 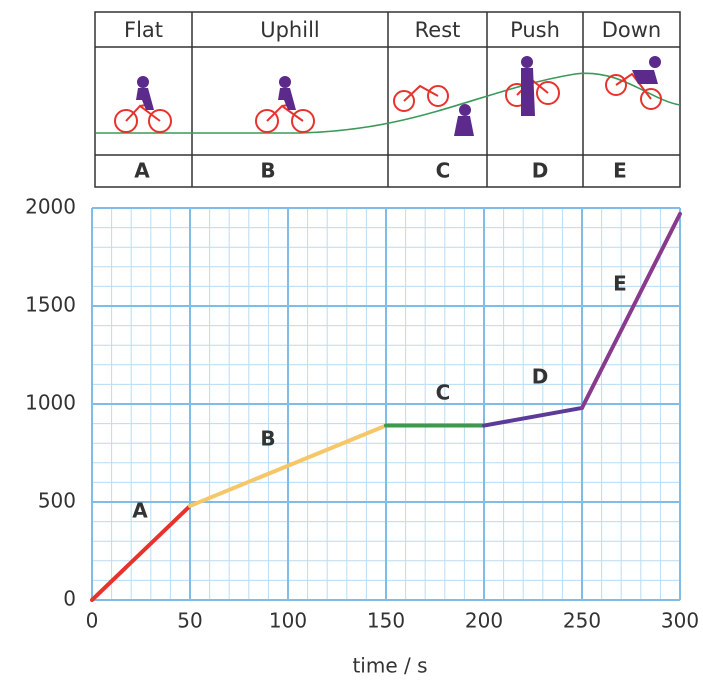 What do you see at coordinates (386, 621) in the screenshot?
I see `x-tick-label: 150` at bounding box center [386, 621].